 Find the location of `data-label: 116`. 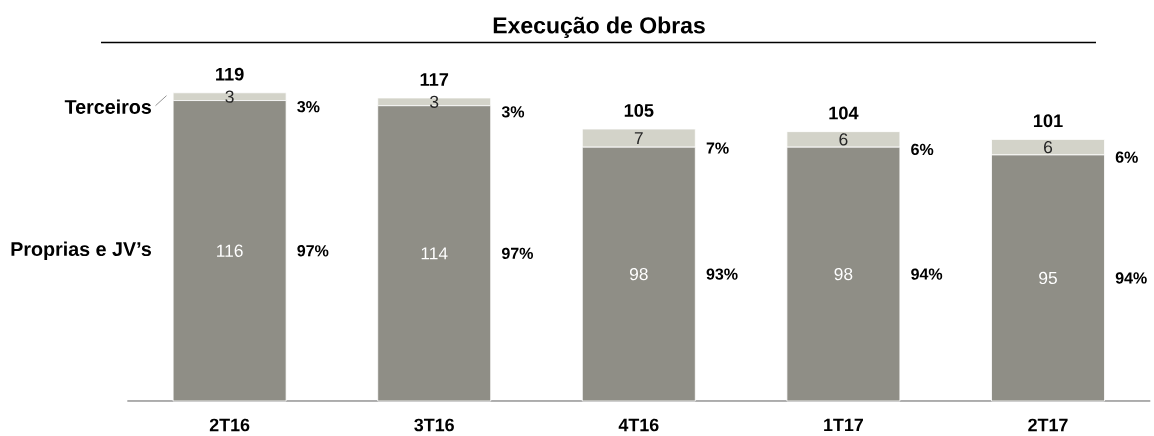

data-label: 116 is located at coordinates (230, 250).